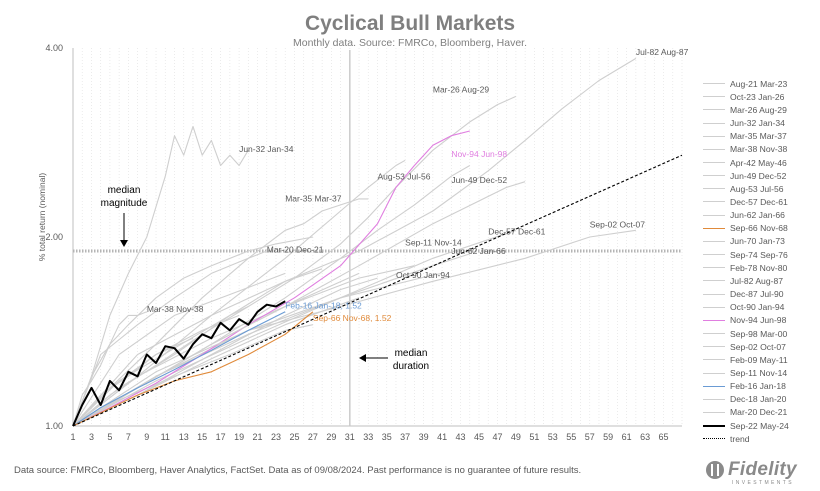 The height and width of the screenshot is (491, 820). What do you see at coordinates (202, 437) in the screenshot?
I see `x-tick-label: 15` at bounding box center [202, 437].